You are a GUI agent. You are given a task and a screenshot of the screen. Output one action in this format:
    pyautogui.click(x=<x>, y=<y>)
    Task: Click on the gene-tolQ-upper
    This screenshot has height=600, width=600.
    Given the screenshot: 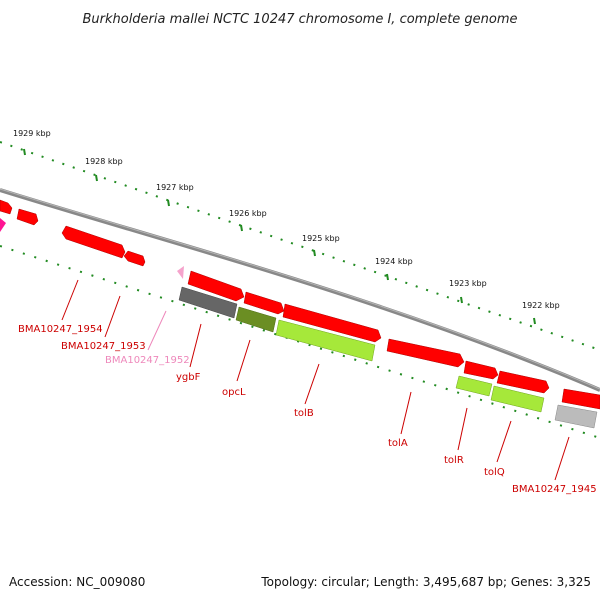 What is the action you would take?
    pyautogui.click(x=523, y=382)
    